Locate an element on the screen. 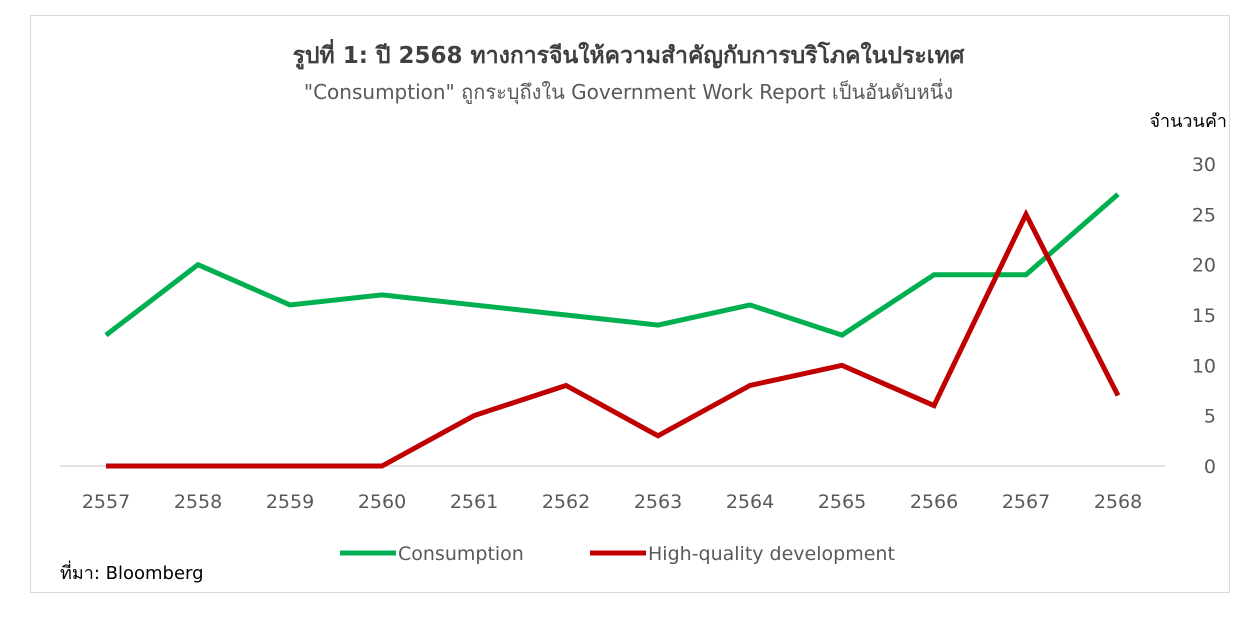  x-tick-label: 2560 is located at coordinates (382, 502).